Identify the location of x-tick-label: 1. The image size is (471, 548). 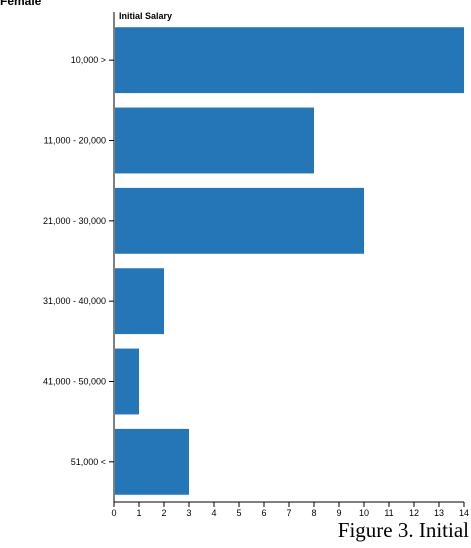
(138, 513).